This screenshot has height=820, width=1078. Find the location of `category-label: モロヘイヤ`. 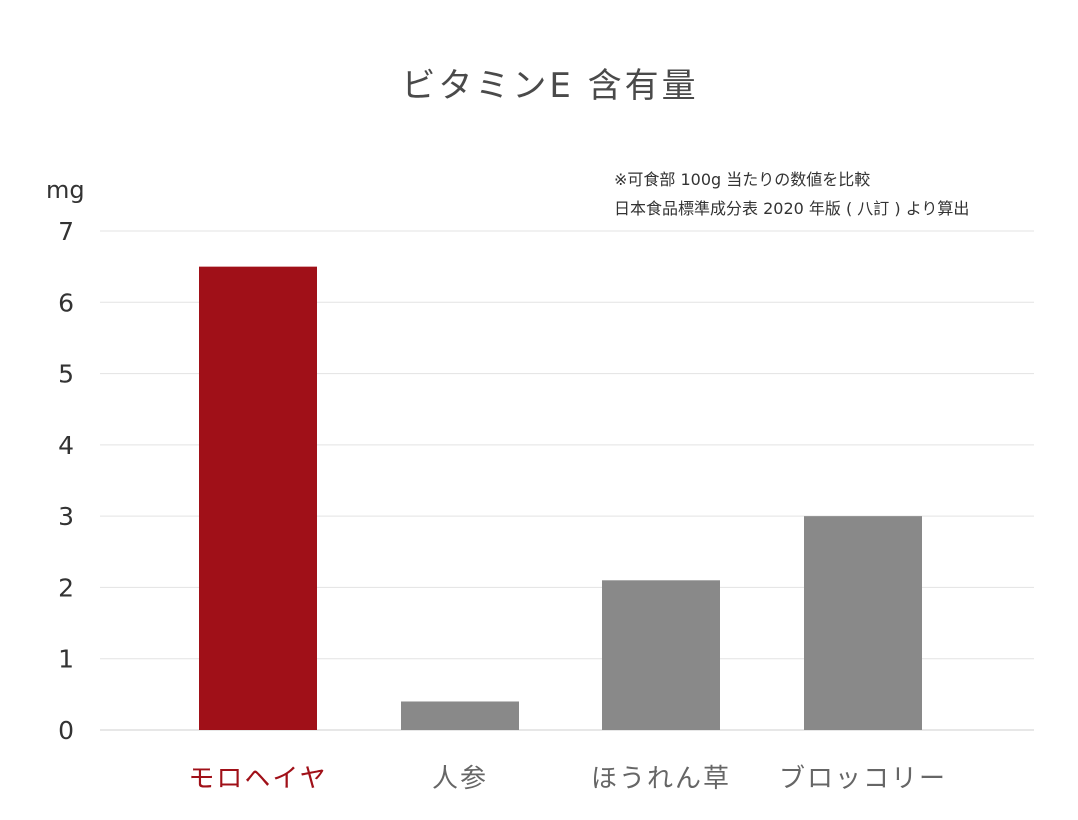

category-label: モロヘイヤ is located at coordinates (258, 779).